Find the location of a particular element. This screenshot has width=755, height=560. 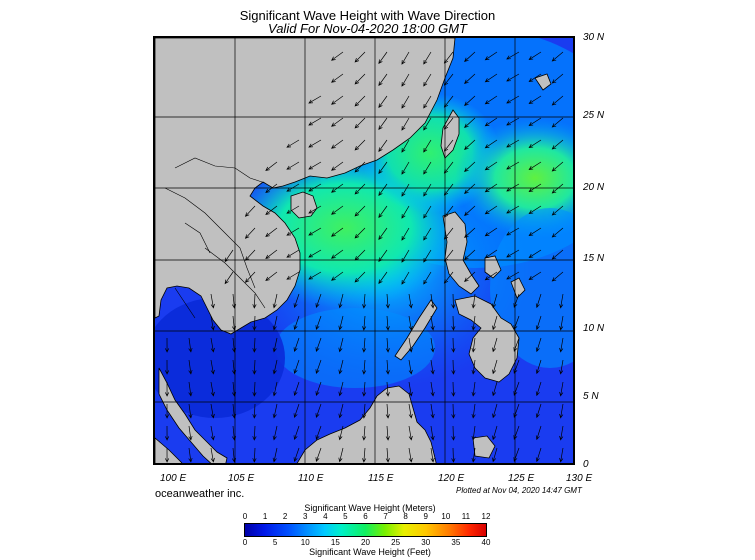

lat-label: 30 N is located at coordinates (594, 37).